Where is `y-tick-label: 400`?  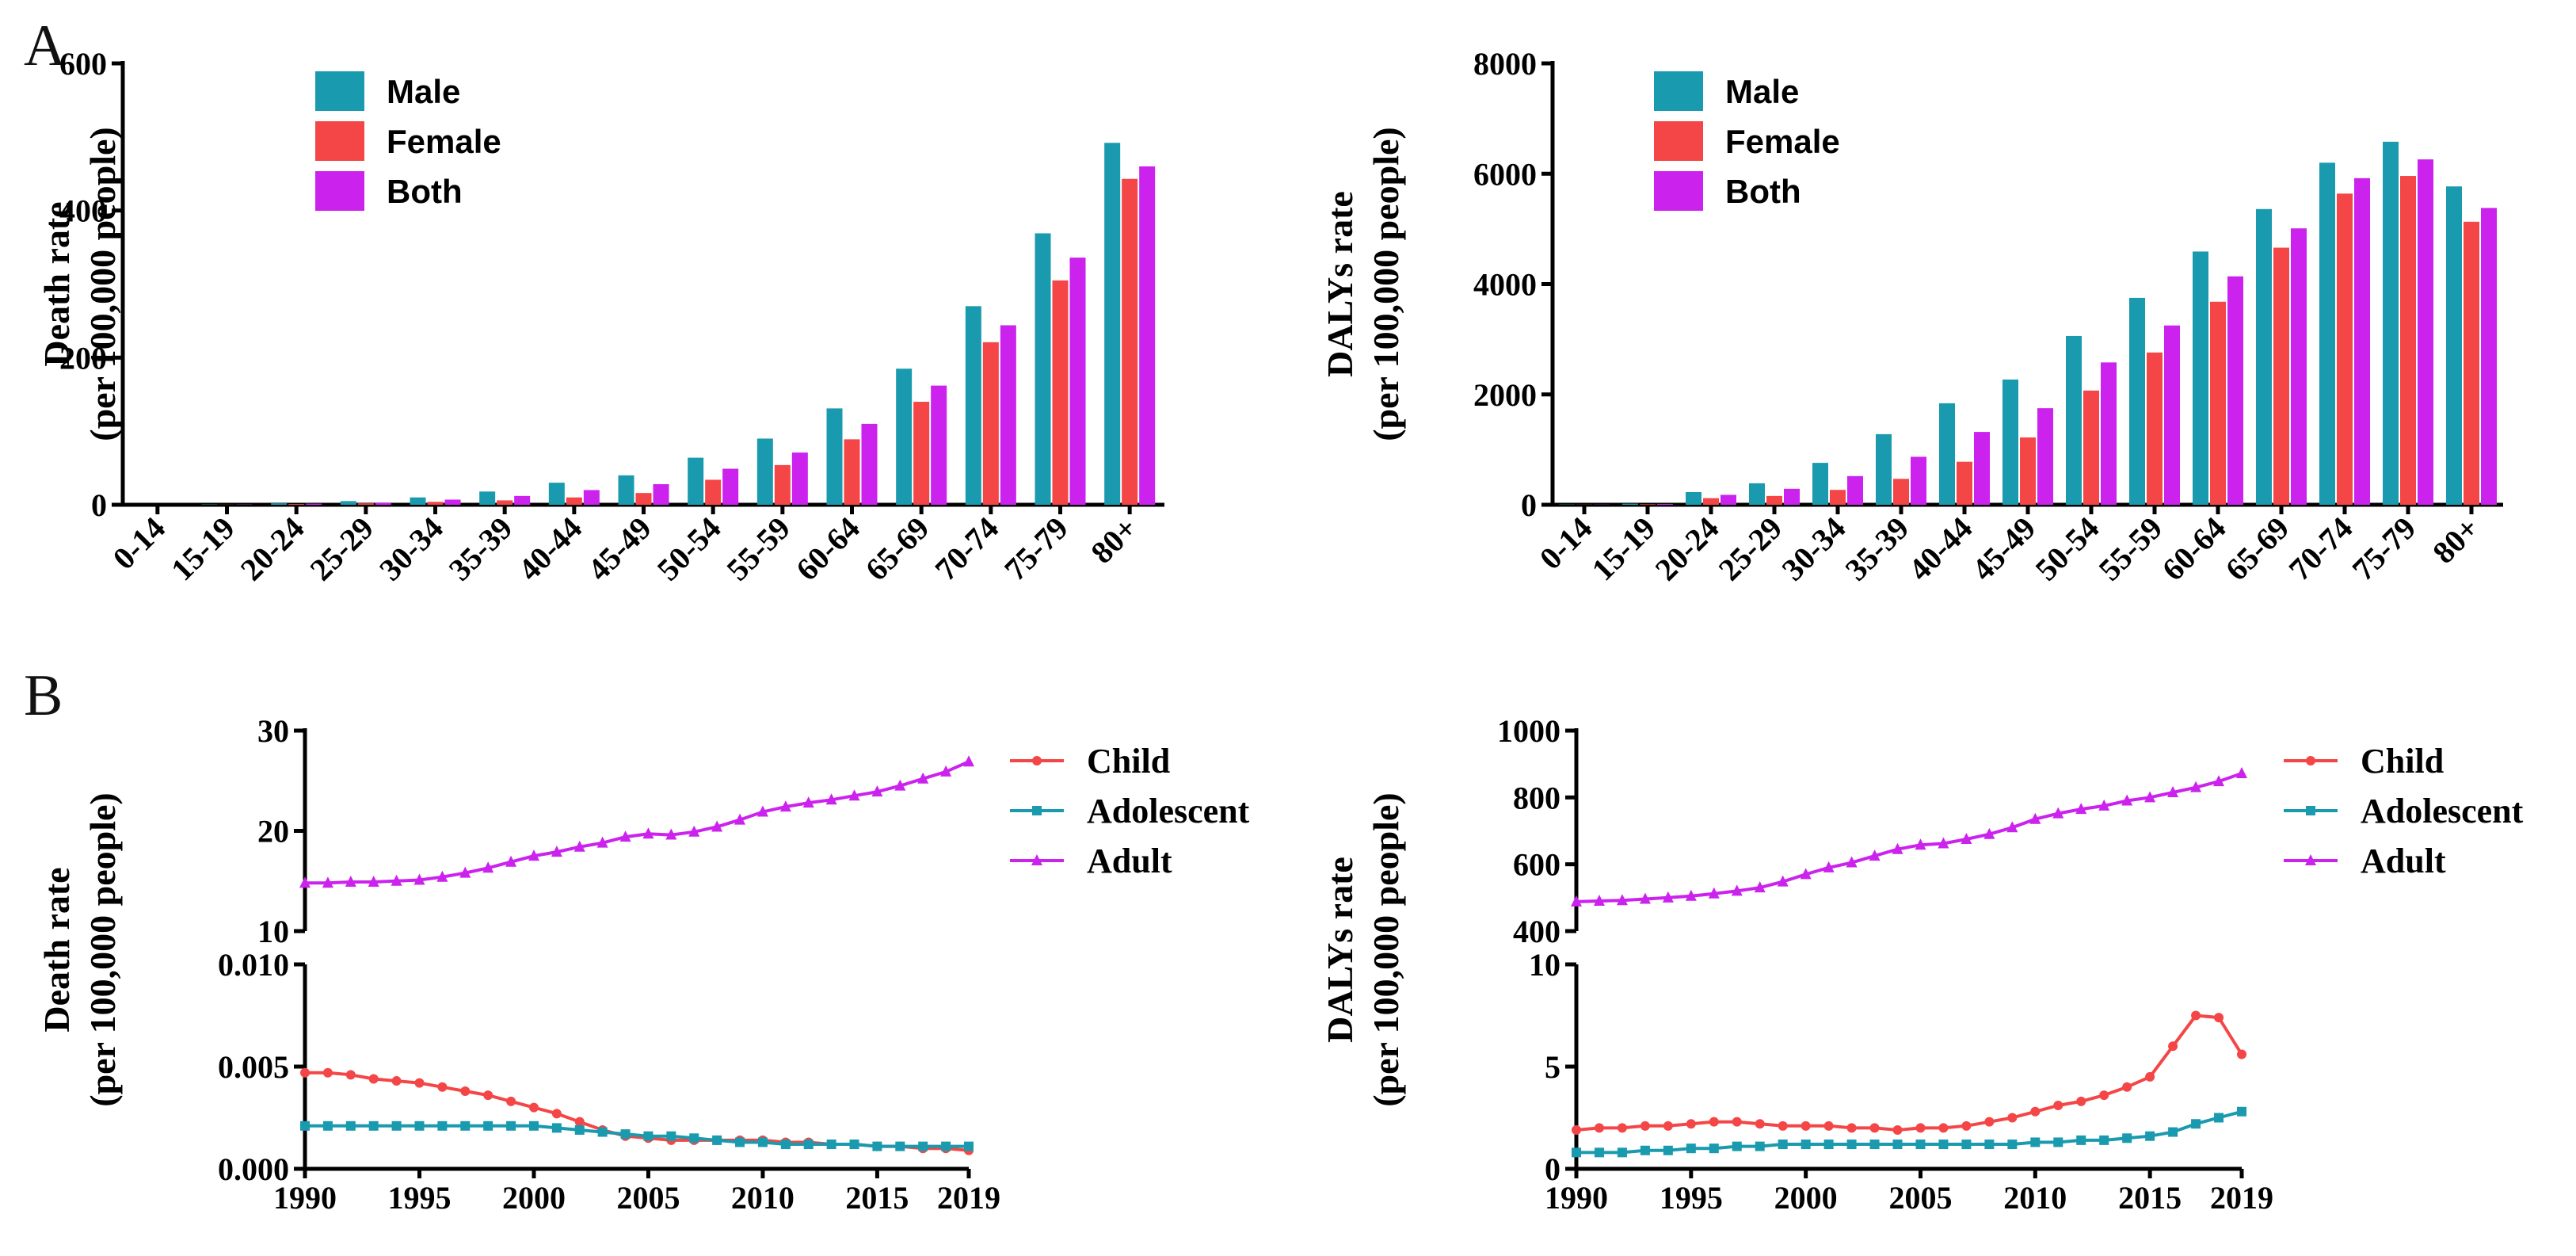 y-tick-label: 400 is located at coordinates (83, 211).